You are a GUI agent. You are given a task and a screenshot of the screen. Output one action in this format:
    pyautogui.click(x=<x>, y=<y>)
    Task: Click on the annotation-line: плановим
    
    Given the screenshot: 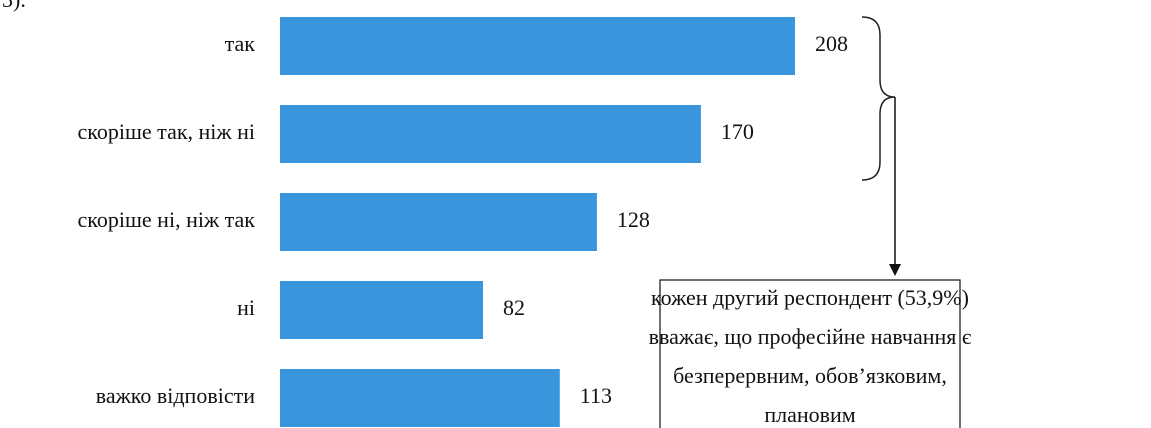 What is the action you would take?
    pyautogui.click(x=809, y=414)
    